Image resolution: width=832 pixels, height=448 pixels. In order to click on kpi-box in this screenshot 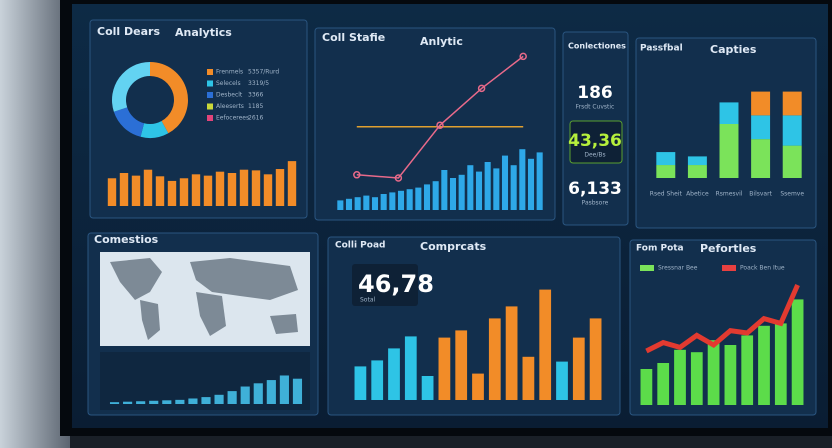, I will do `click(596, 142)`.